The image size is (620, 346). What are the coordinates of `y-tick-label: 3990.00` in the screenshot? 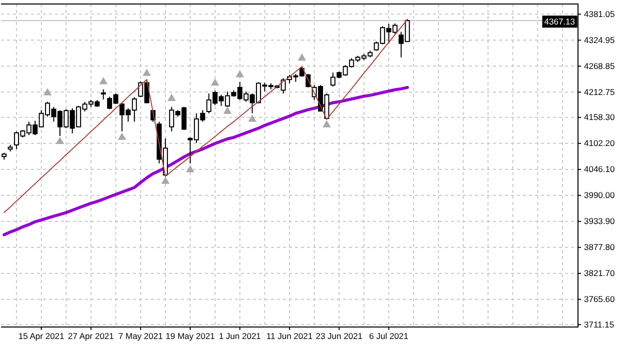 It's located at (599, 195).